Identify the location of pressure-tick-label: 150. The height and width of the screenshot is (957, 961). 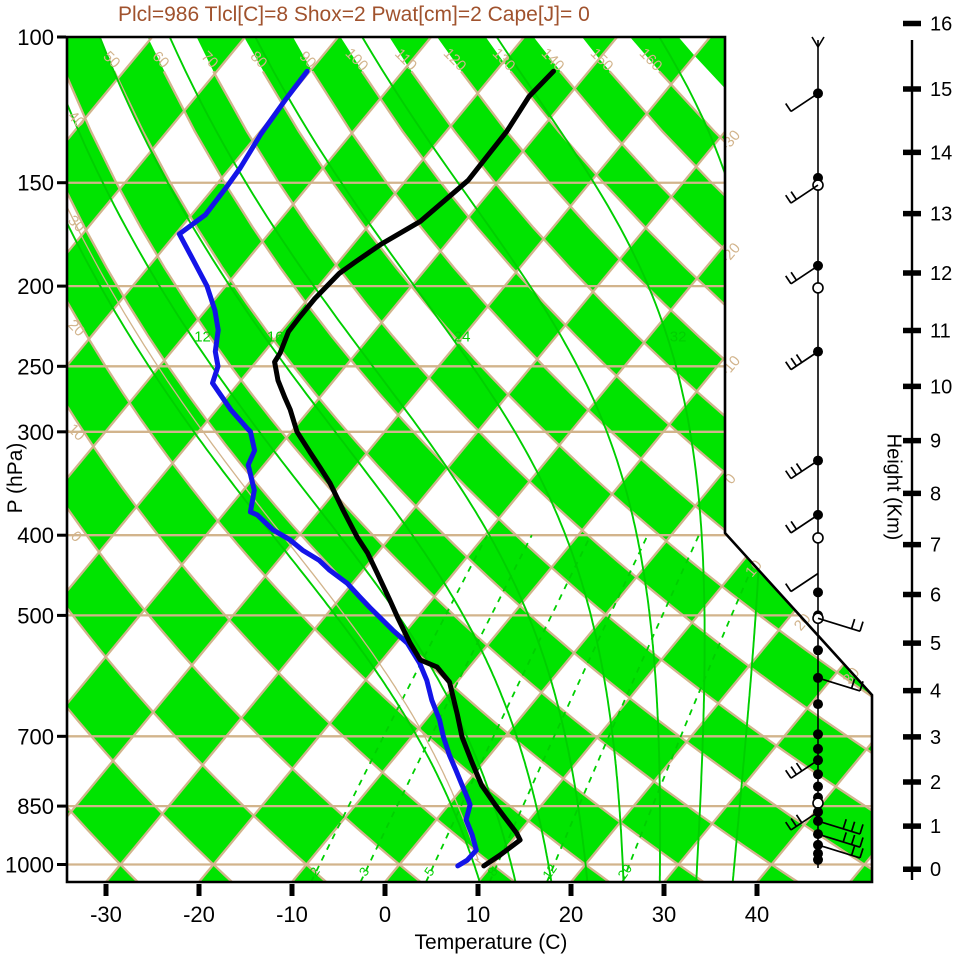
(35, 183).